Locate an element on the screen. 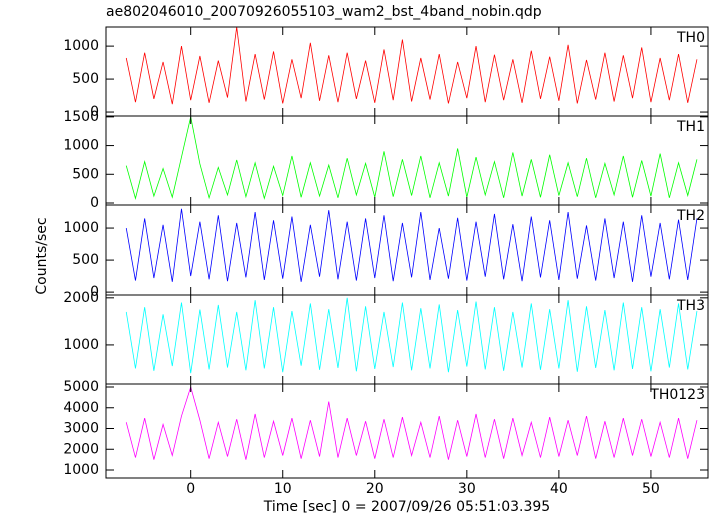  y-tick-label: 3000 is located at coordinates (81, 429).